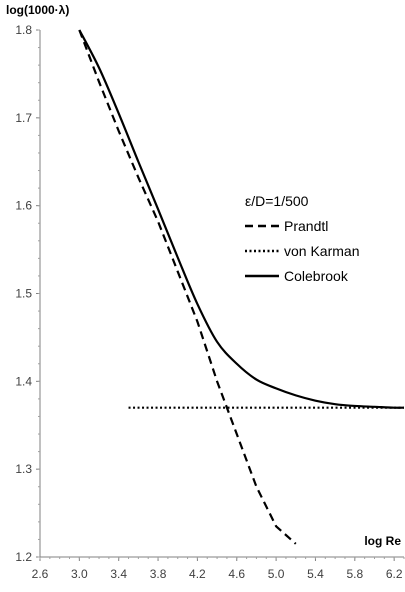 The height and width of the screenshot is (592, 405). Describe the element at coordinates (315, 574) in the screenshot. I see `x-tick-label: 5.4` at that location.